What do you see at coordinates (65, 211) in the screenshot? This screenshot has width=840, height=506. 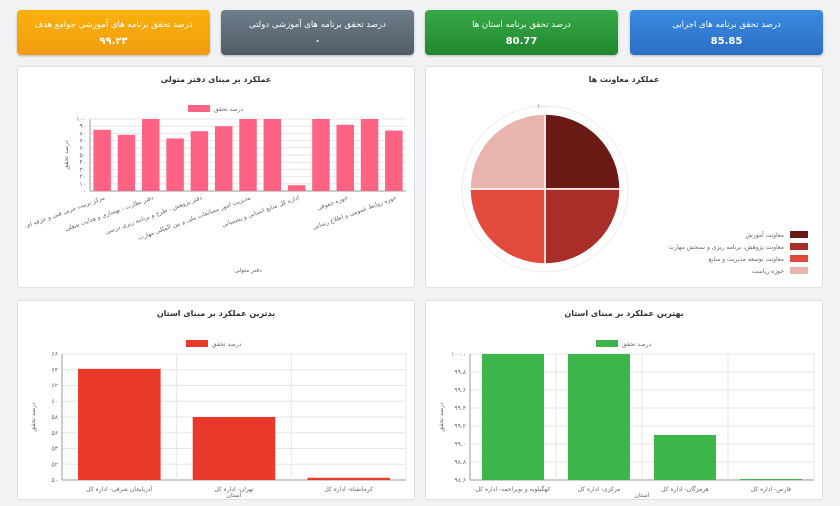 I see `x-tick-label: مرکز تربیت مربی فنی و حرفه ای` at bounding box center [65, 211].